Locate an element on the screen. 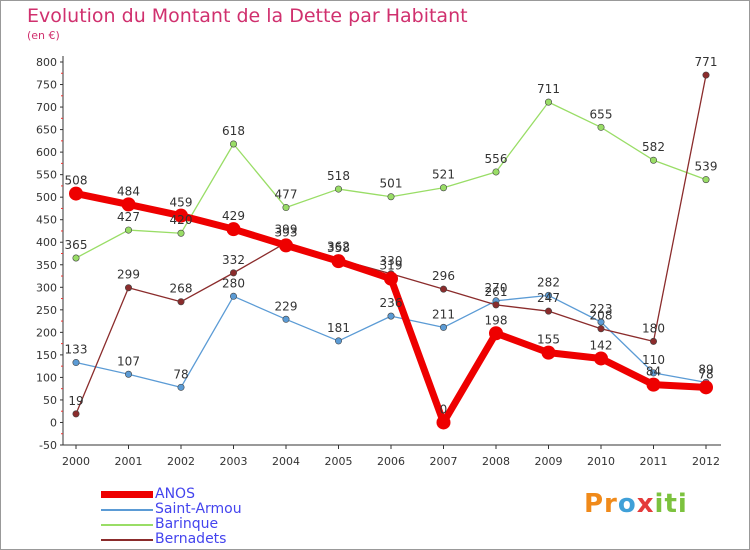 The image size is (750, 550). data-label: 399 is located at coordinates (286, 230).